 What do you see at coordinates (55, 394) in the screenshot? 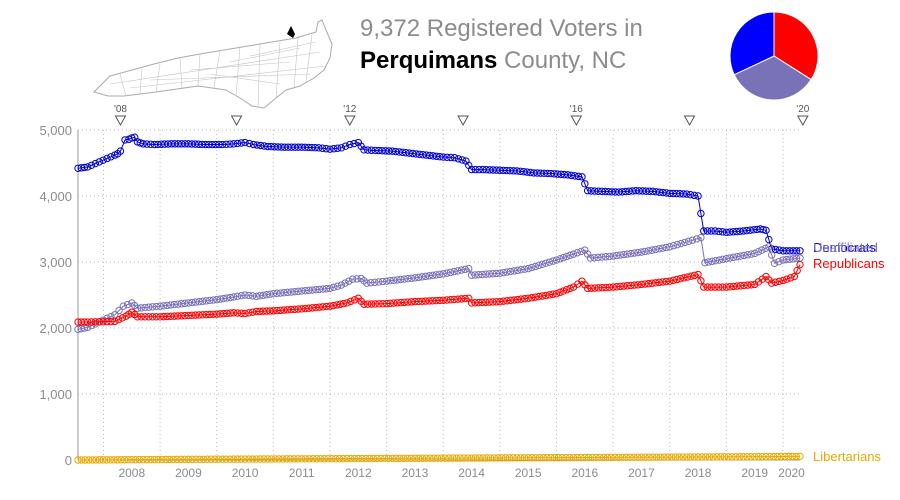
I see `y-tick-label: 1,000` at bounding box center [55, 394].